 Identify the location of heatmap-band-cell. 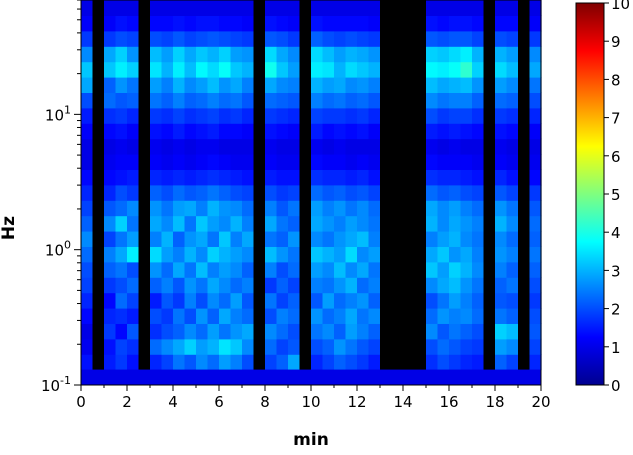
(311, 377).